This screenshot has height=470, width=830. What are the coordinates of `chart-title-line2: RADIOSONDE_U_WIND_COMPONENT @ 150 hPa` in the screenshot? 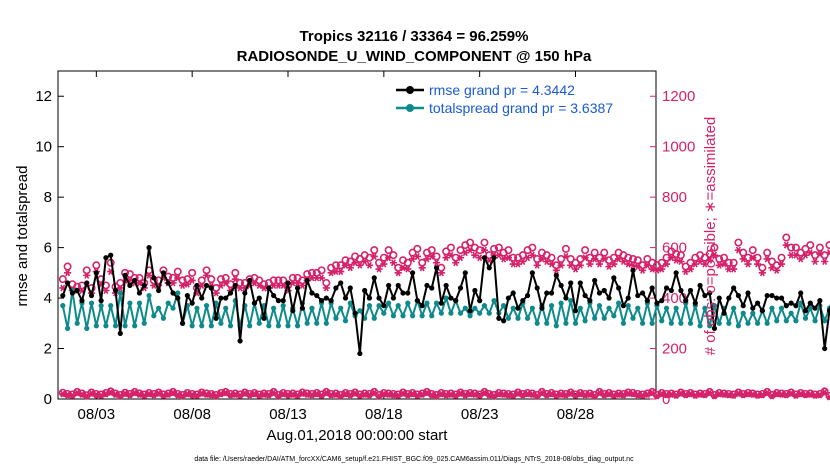 It's located at (414, 56).